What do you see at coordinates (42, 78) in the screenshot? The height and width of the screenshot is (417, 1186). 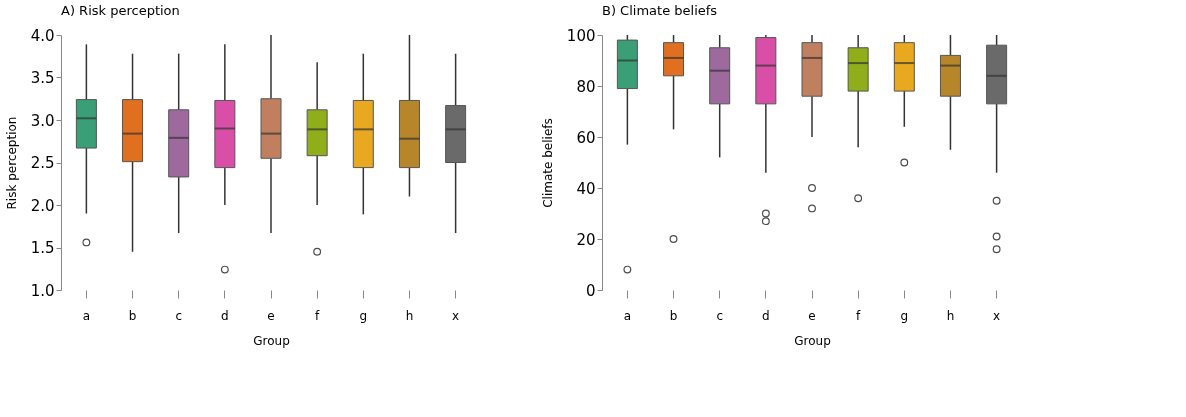 I see `y-tick-label: 3.5` at bounding box center [42, 78].